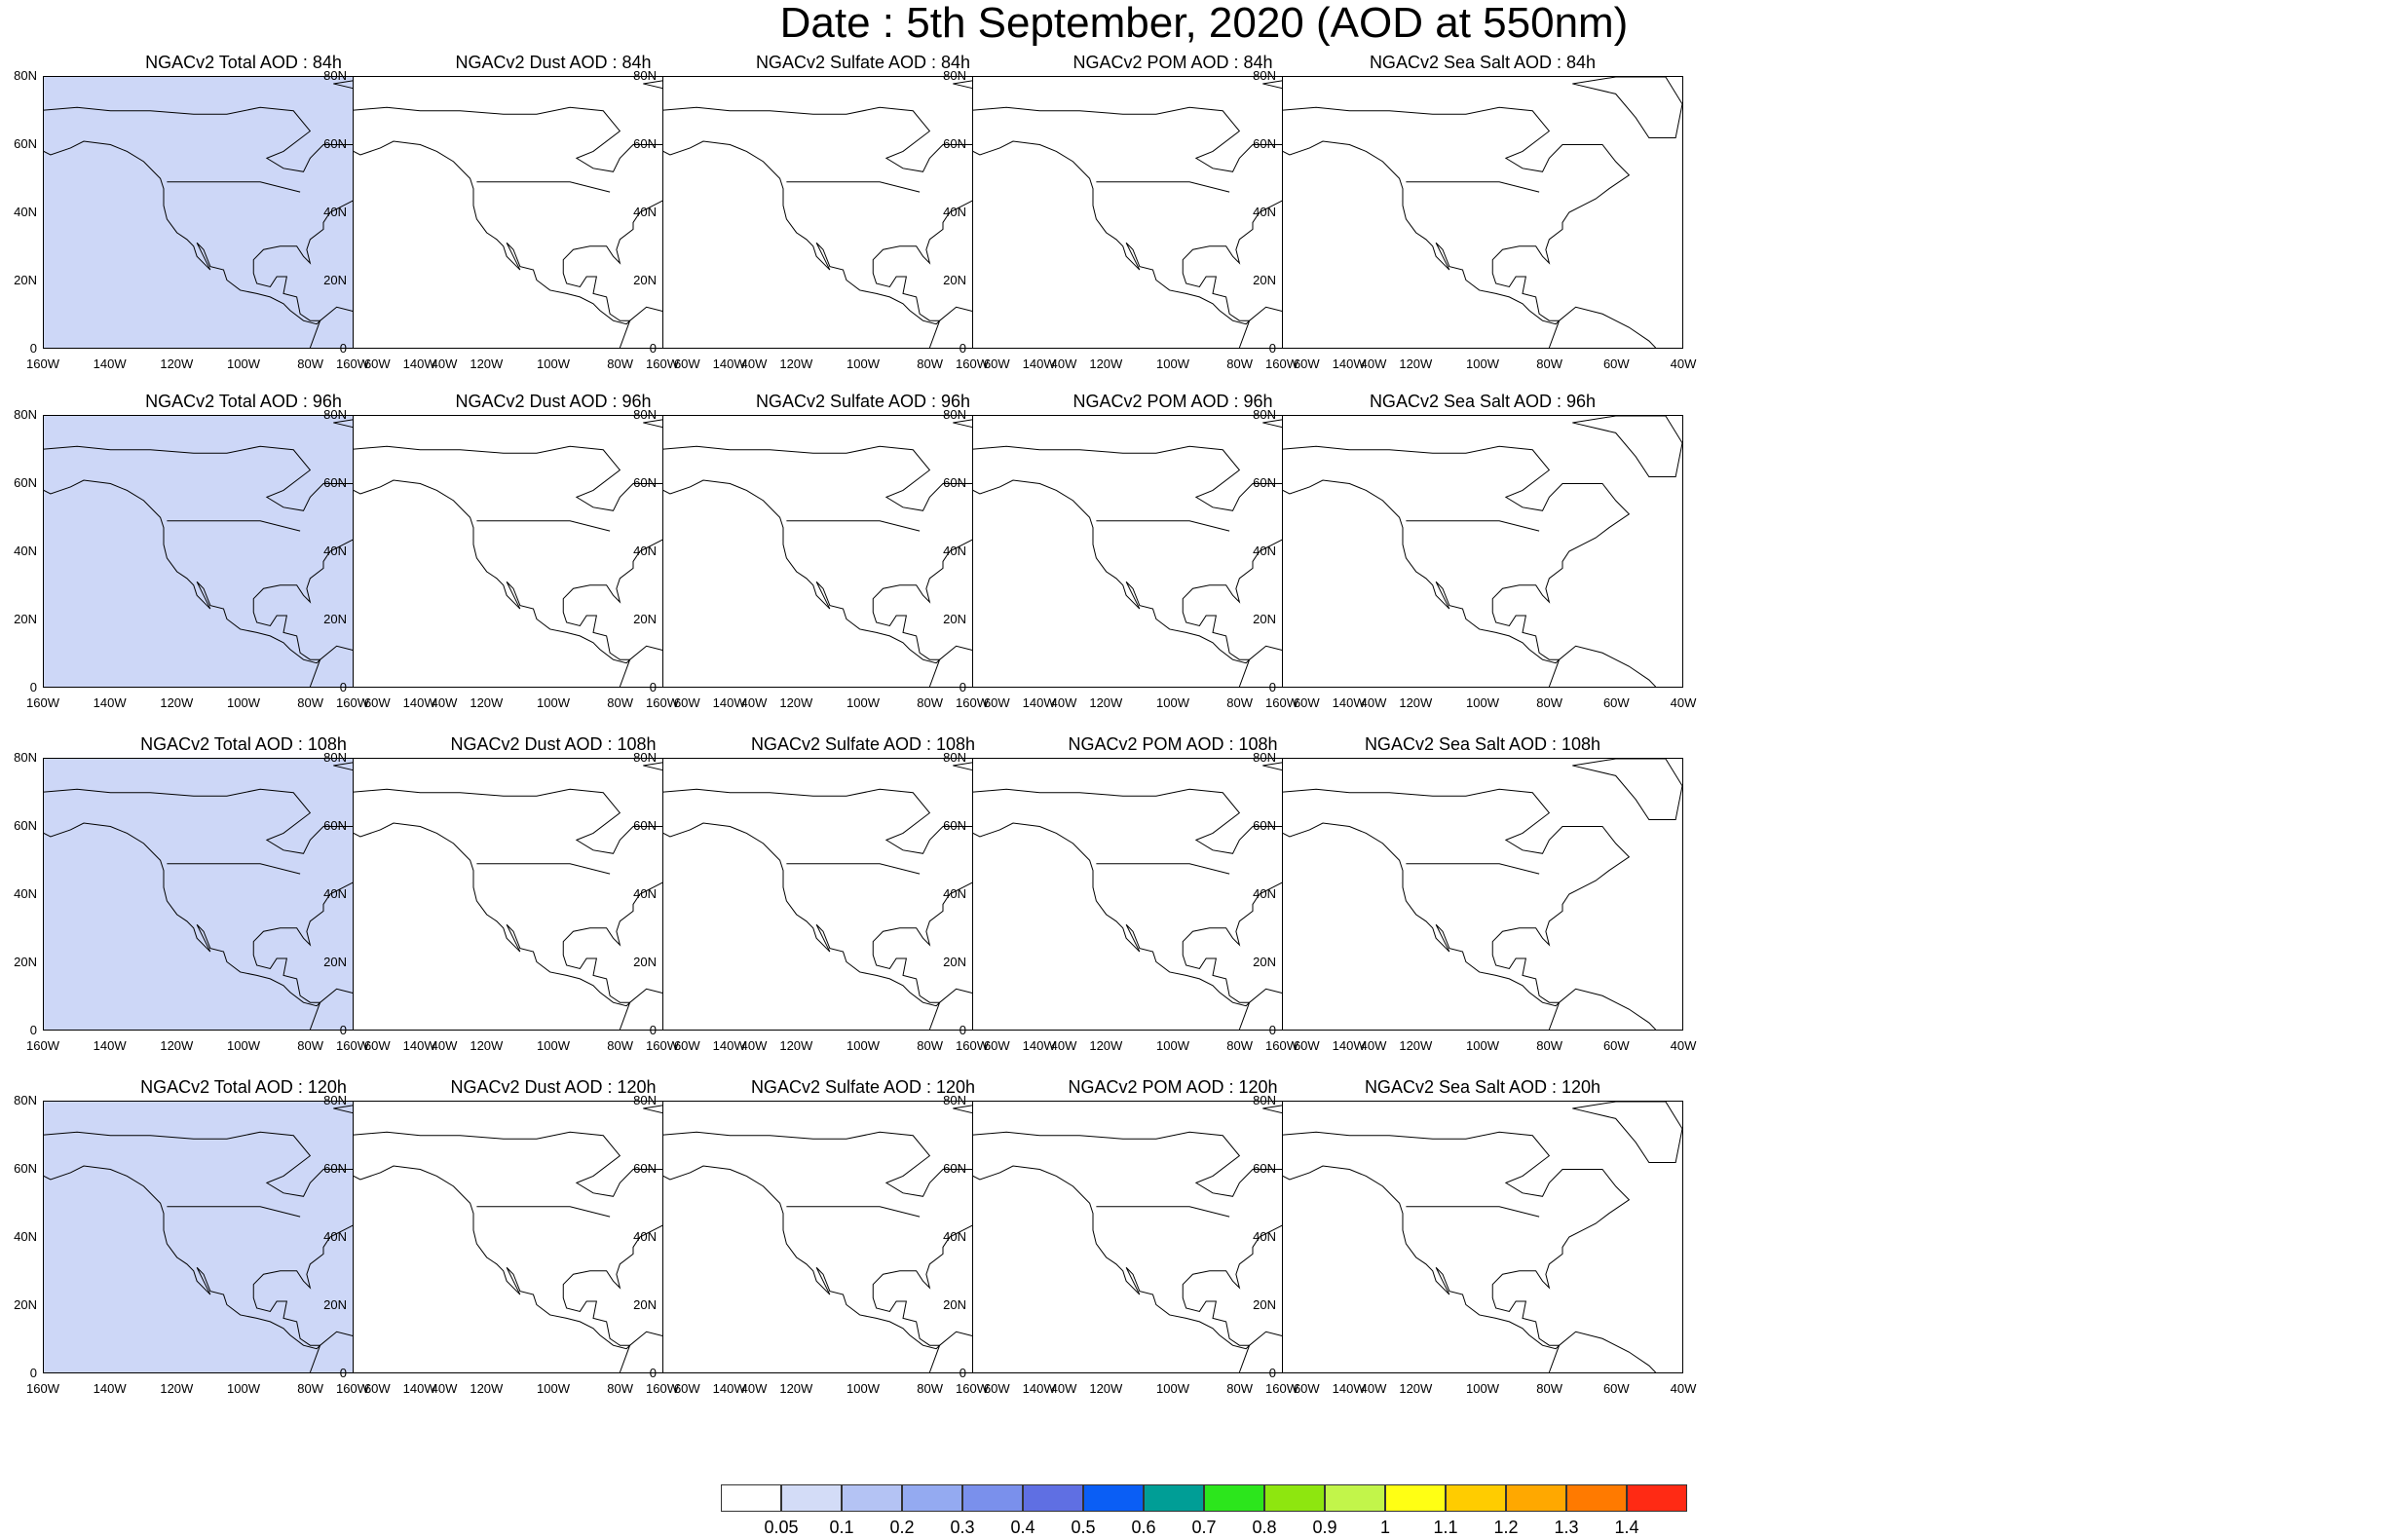 The image size is (2408, 1538). What do you see at coordinates (553, 401) in the screenshot?
I see `panel-title: NGACv2 Dust AOD : 96h` at bounding box center [553, 401].